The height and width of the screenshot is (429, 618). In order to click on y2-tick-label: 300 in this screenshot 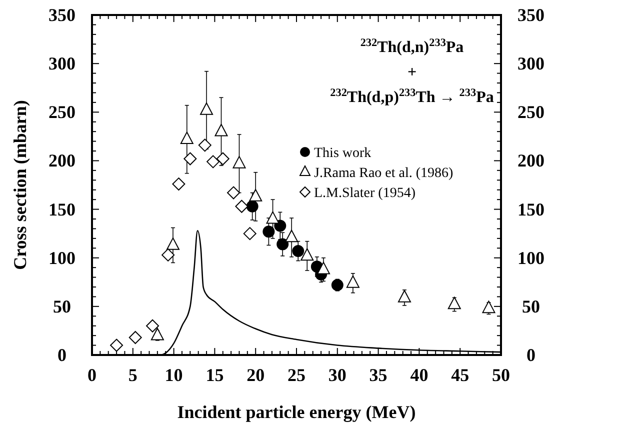, I will do `click(531, 64)`.